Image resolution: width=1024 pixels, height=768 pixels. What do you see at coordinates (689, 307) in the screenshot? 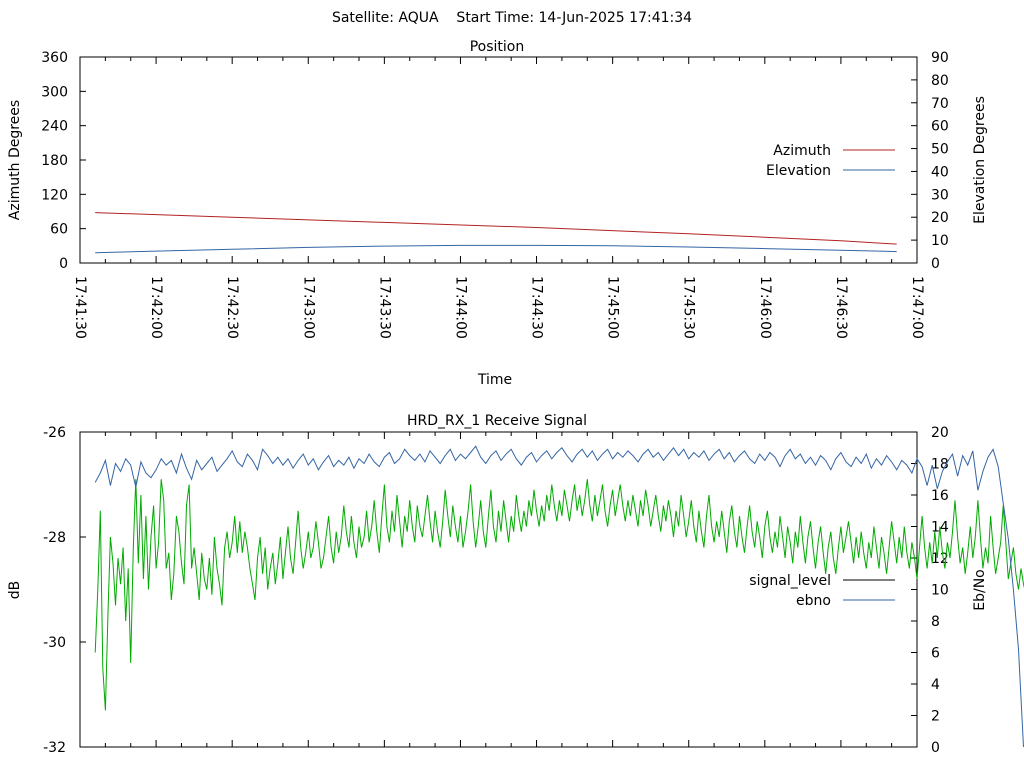
I see `position-x-tick-label: 17:45:30` at bounding box center [689, 307].